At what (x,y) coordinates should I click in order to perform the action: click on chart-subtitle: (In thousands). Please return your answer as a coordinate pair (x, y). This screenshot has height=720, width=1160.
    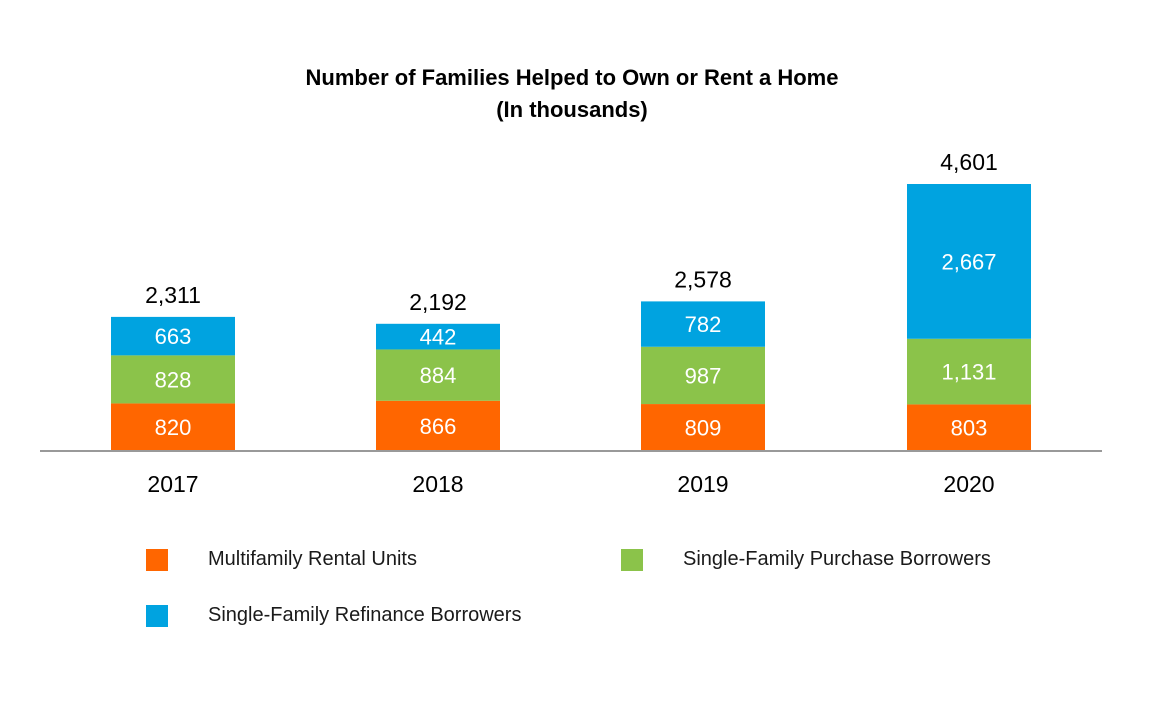
    Looking at the image, I should click on (572, 109).